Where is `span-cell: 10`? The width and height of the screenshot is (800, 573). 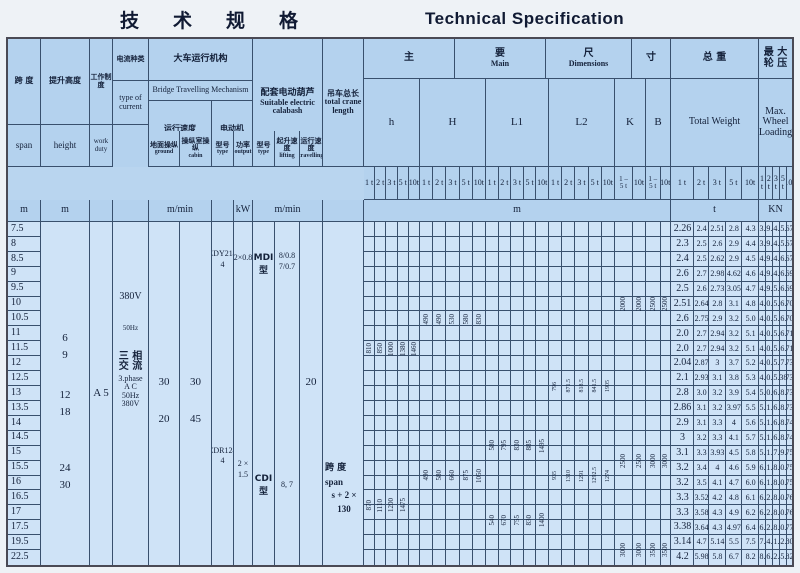 span-cell: 10 is located at coordinates (24, 304).